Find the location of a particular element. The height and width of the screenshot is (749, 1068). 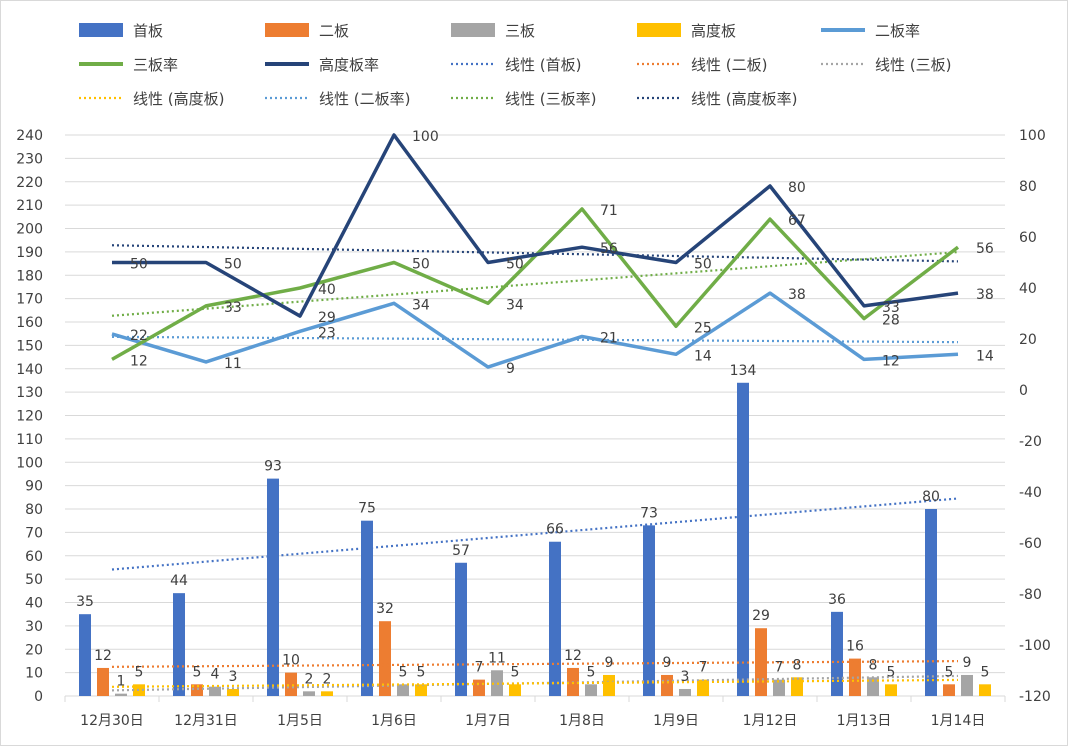

line-data-label: 14 is located at coordinates (985, 356).